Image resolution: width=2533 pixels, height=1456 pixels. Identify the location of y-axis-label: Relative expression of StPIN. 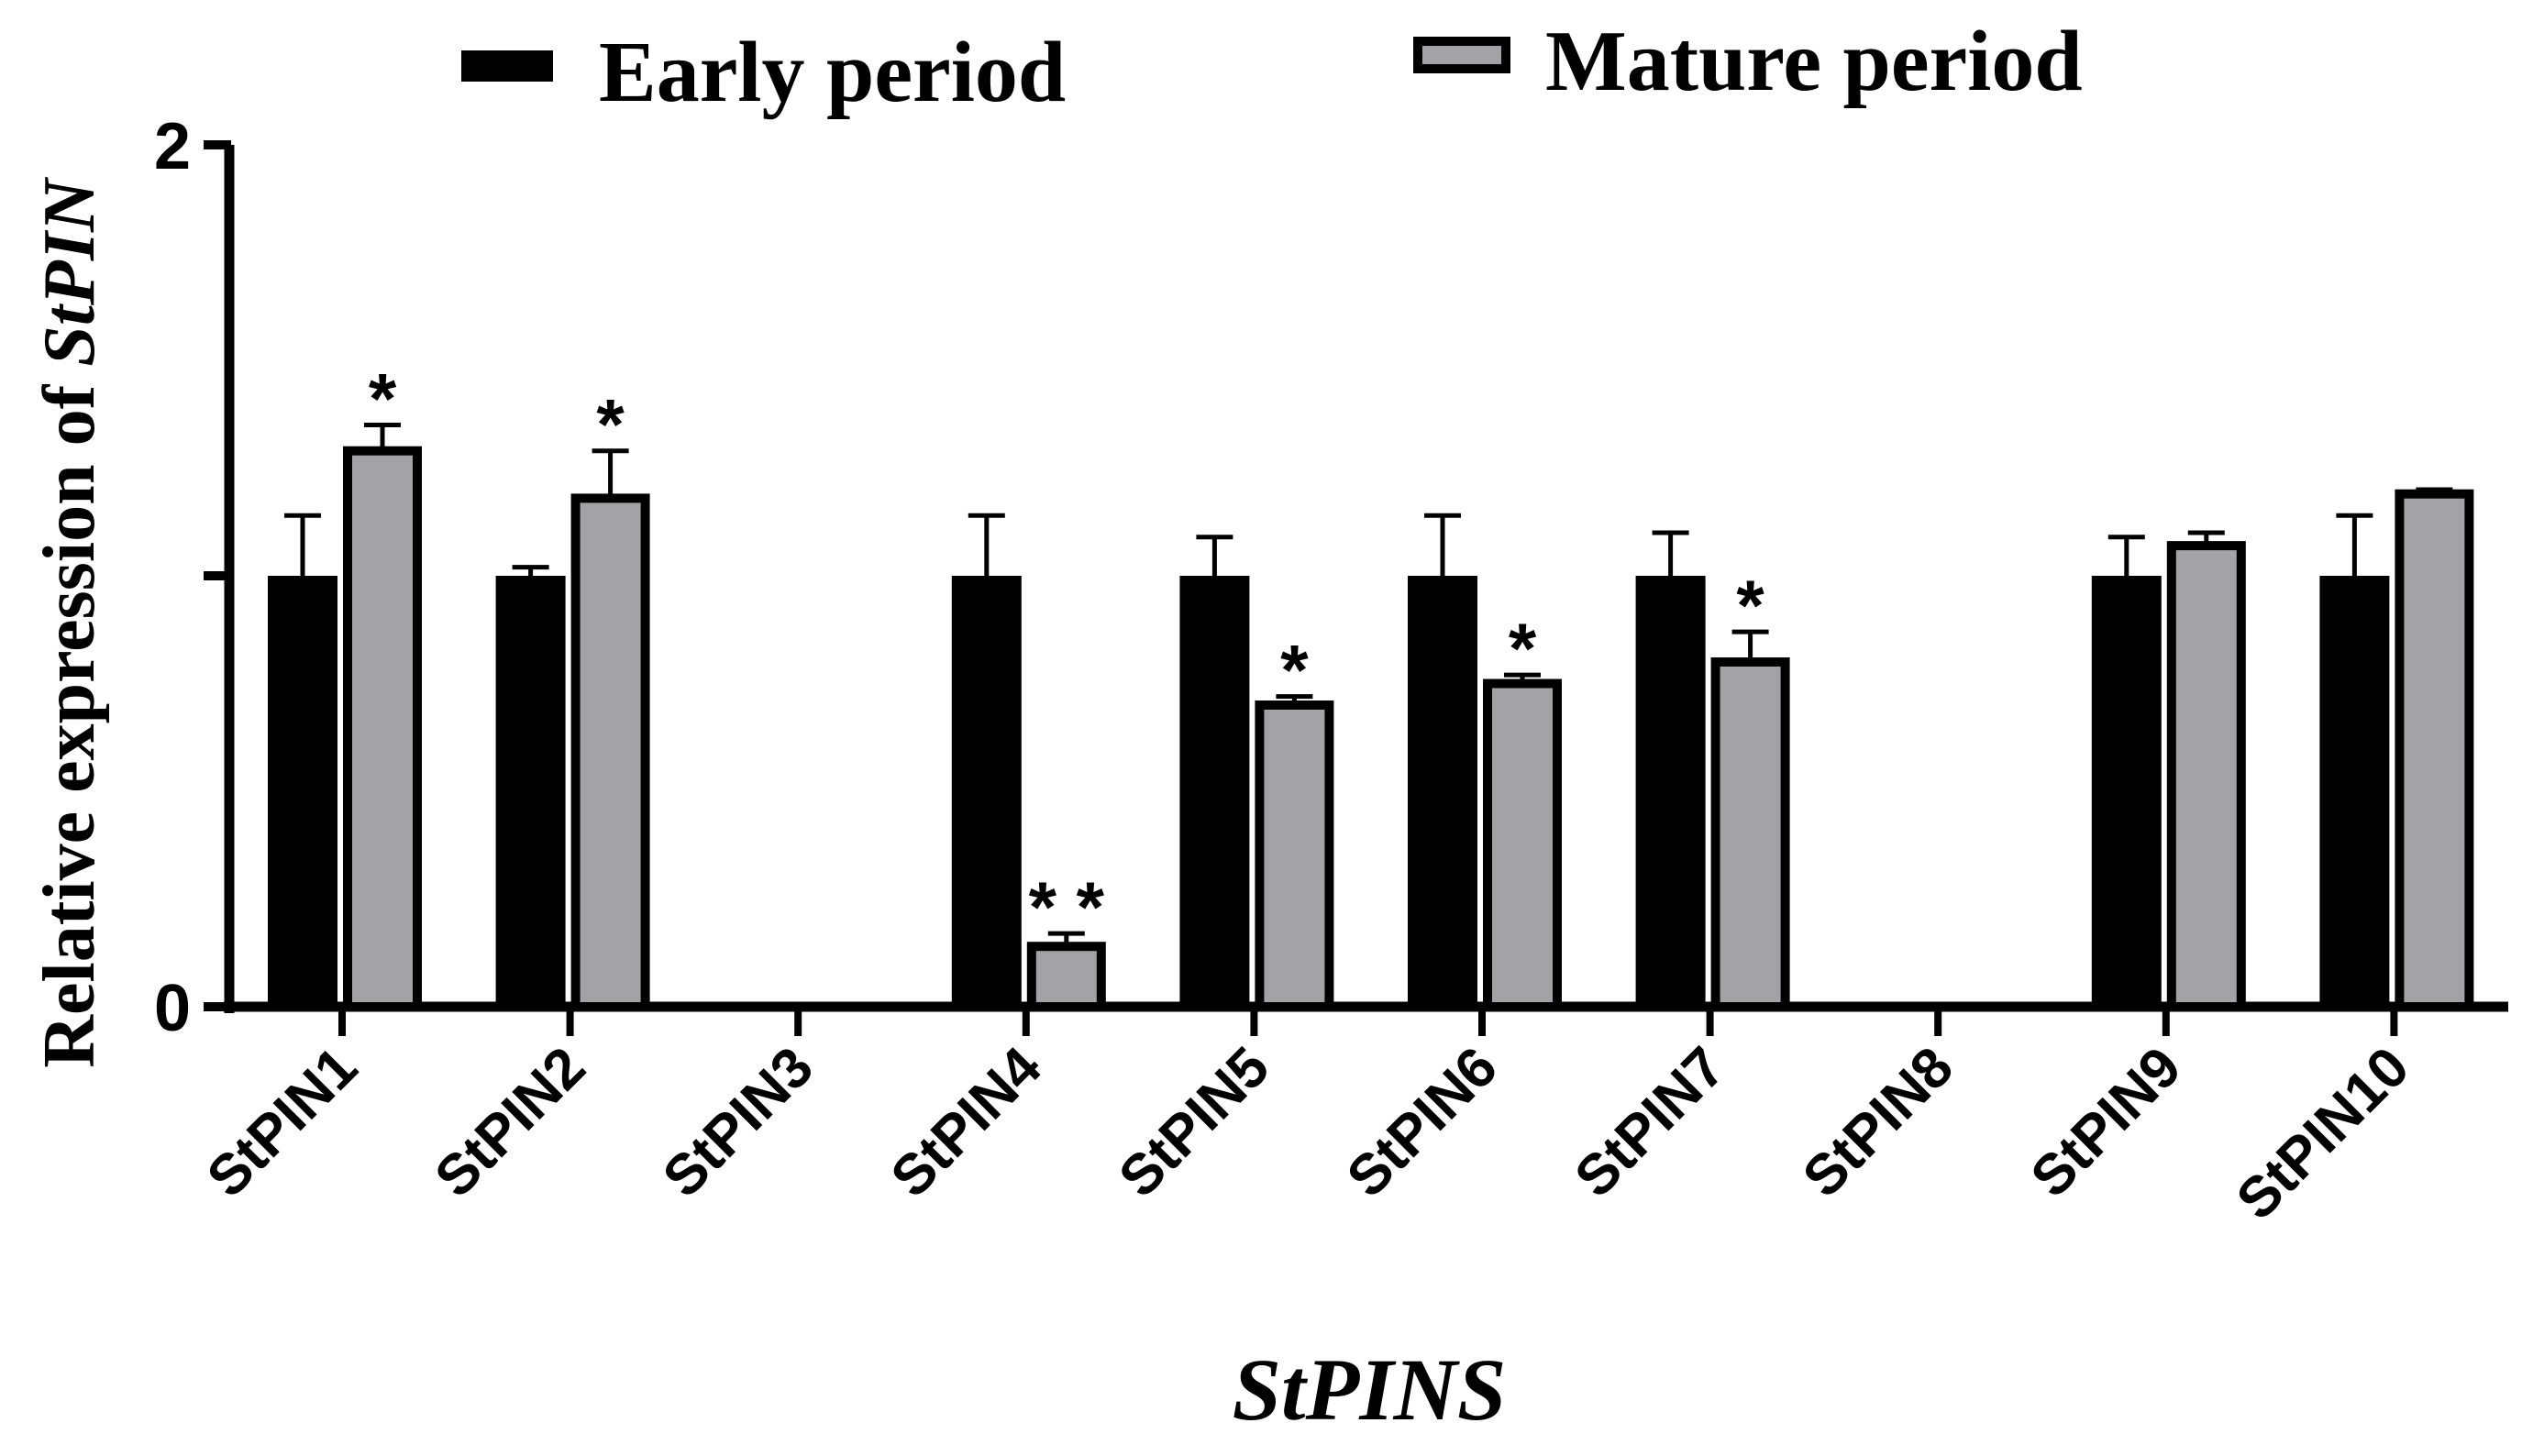
(69, 622).